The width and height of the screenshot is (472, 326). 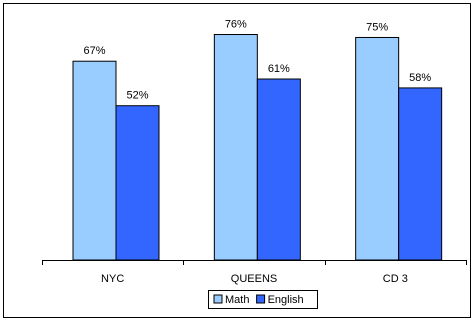 I want to click on data-label: 75%, so click(x=377, y=27).